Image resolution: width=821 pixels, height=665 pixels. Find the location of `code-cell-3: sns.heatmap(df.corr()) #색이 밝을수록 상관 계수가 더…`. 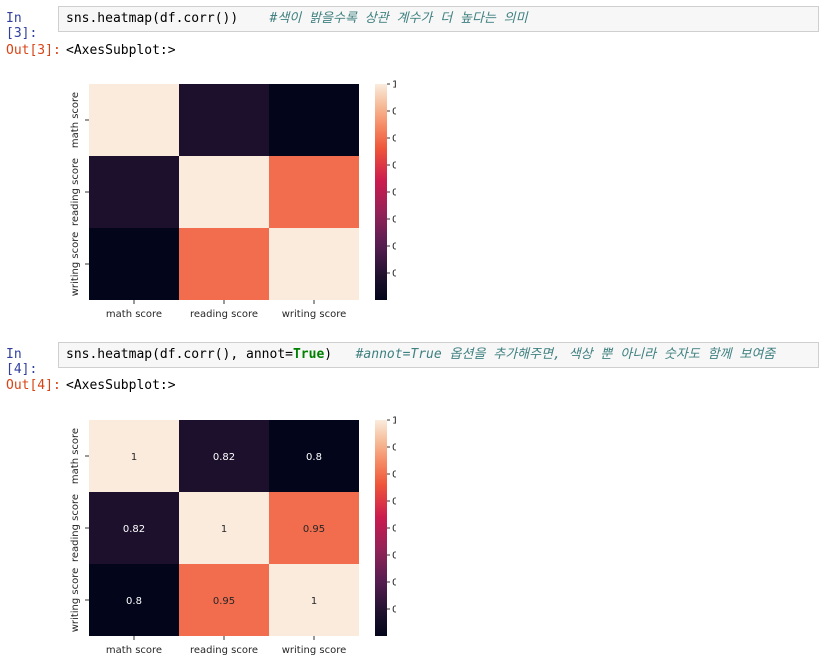

code-cell-3: sns.heatmap(df.corr()) #색이 밝을수록 상관 계수가 더… is located at coordinates (438, 19).